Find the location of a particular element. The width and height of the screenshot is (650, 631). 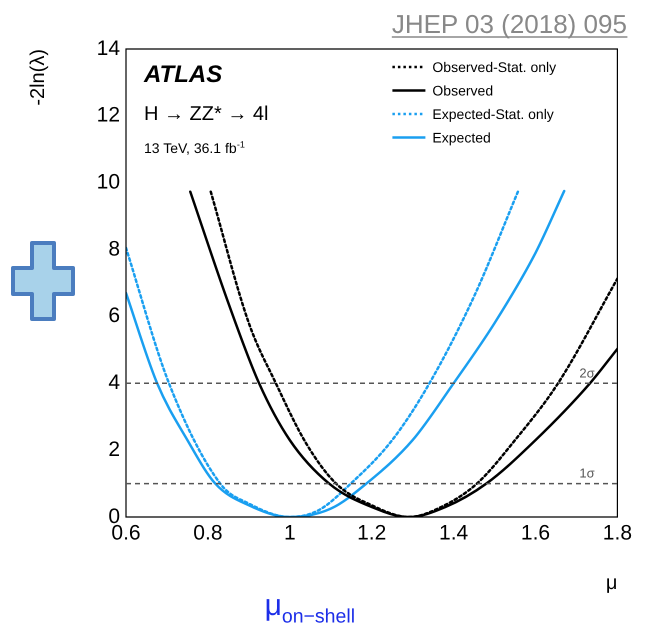

y-tick-label: 6 is located at coordinates (114, 316).